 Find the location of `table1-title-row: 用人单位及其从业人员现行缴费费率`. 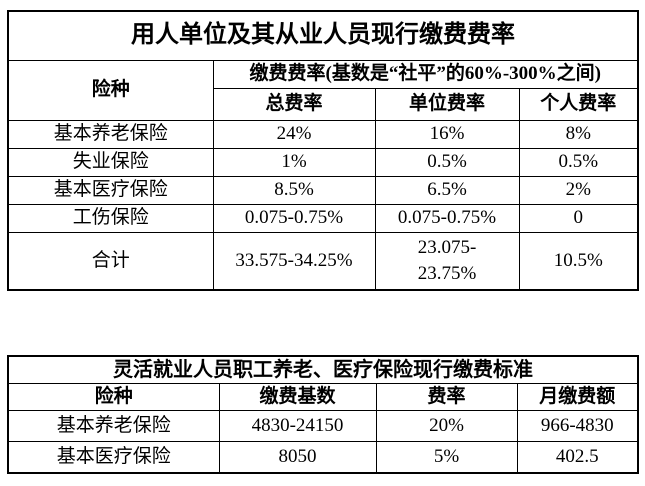

table1-title-row: 用人单位及其从业人员现行缴费费率 is located at coordinates (323, 35).